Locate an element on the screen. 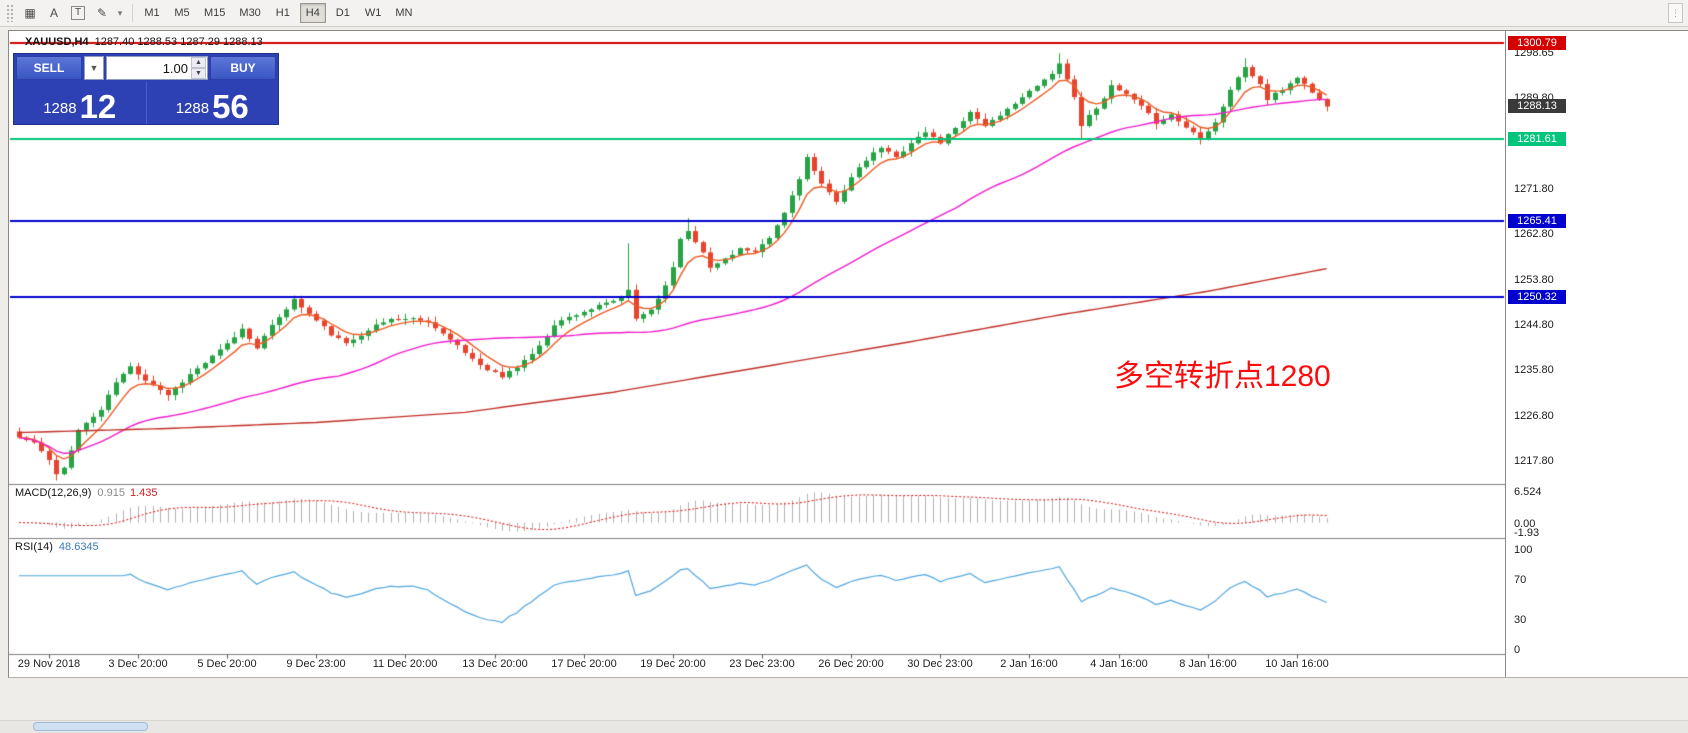 The image size is (1688, 733). rsi-axis-label: 0 is located at coordinates (1517, 650).